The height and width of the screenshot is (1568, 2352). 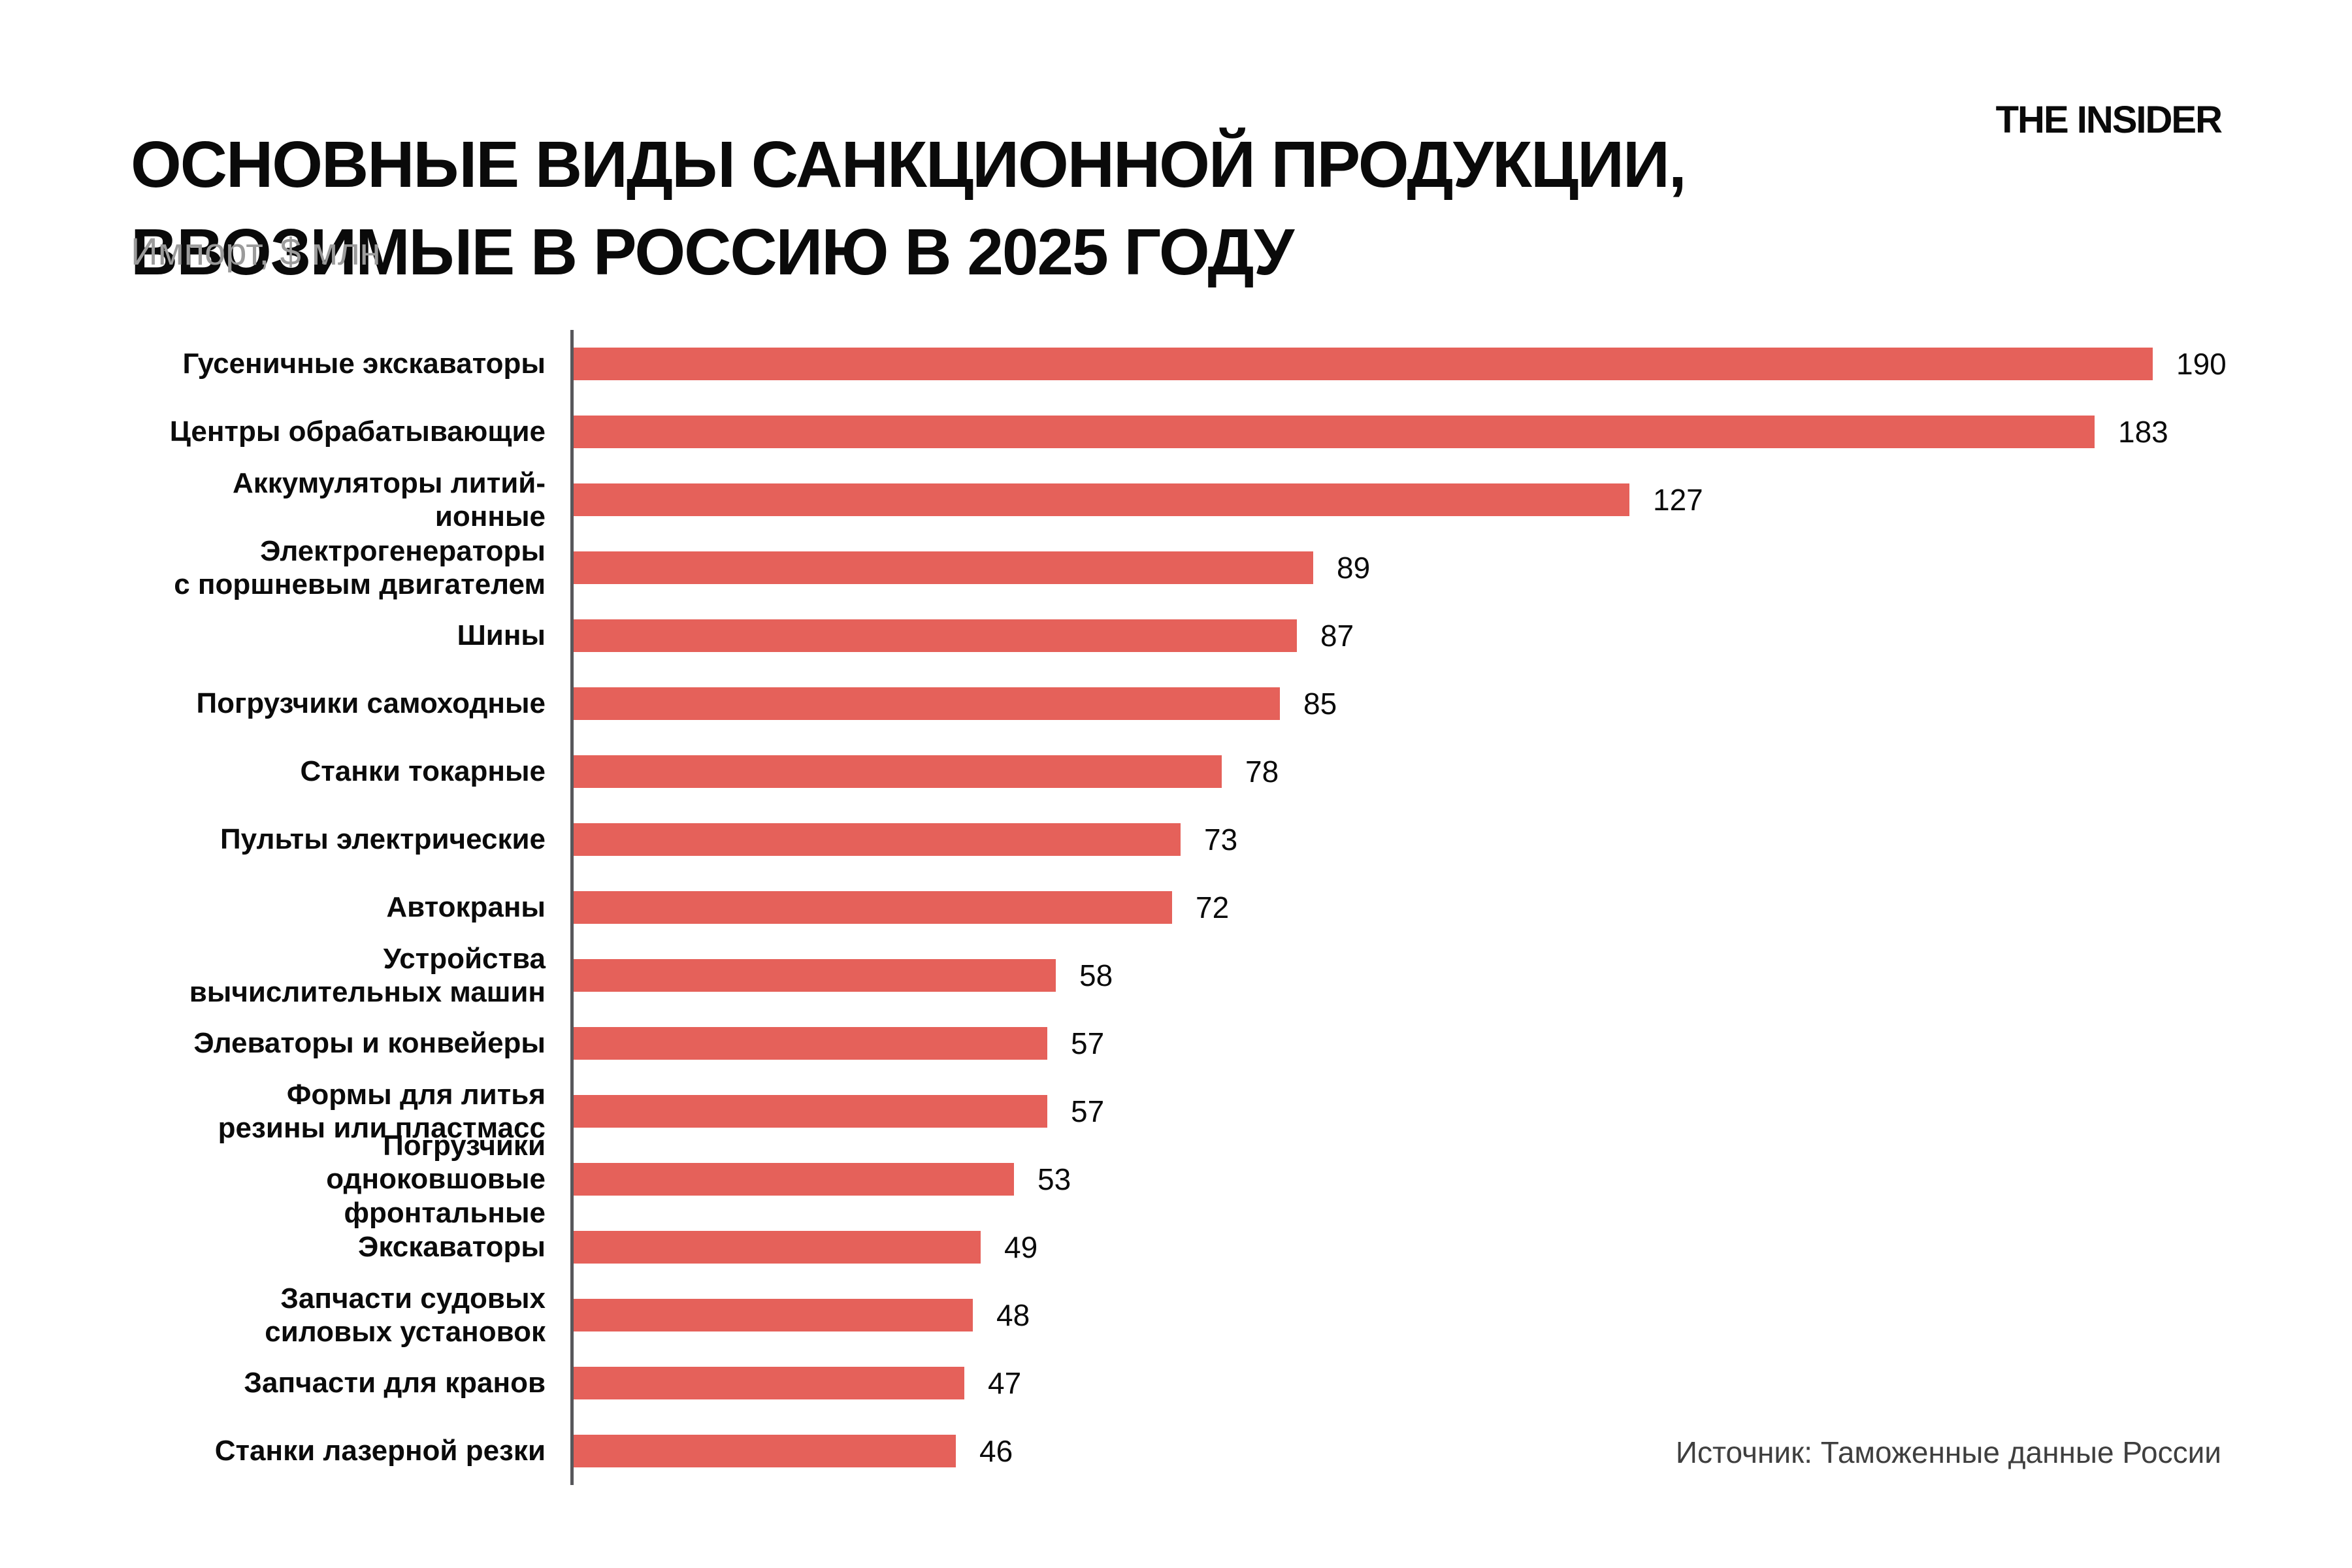 What do you see at coordinates (423, 771) in the screenshot?
I see `bar-label: Станки токарные` at bounding box center [423, 771].